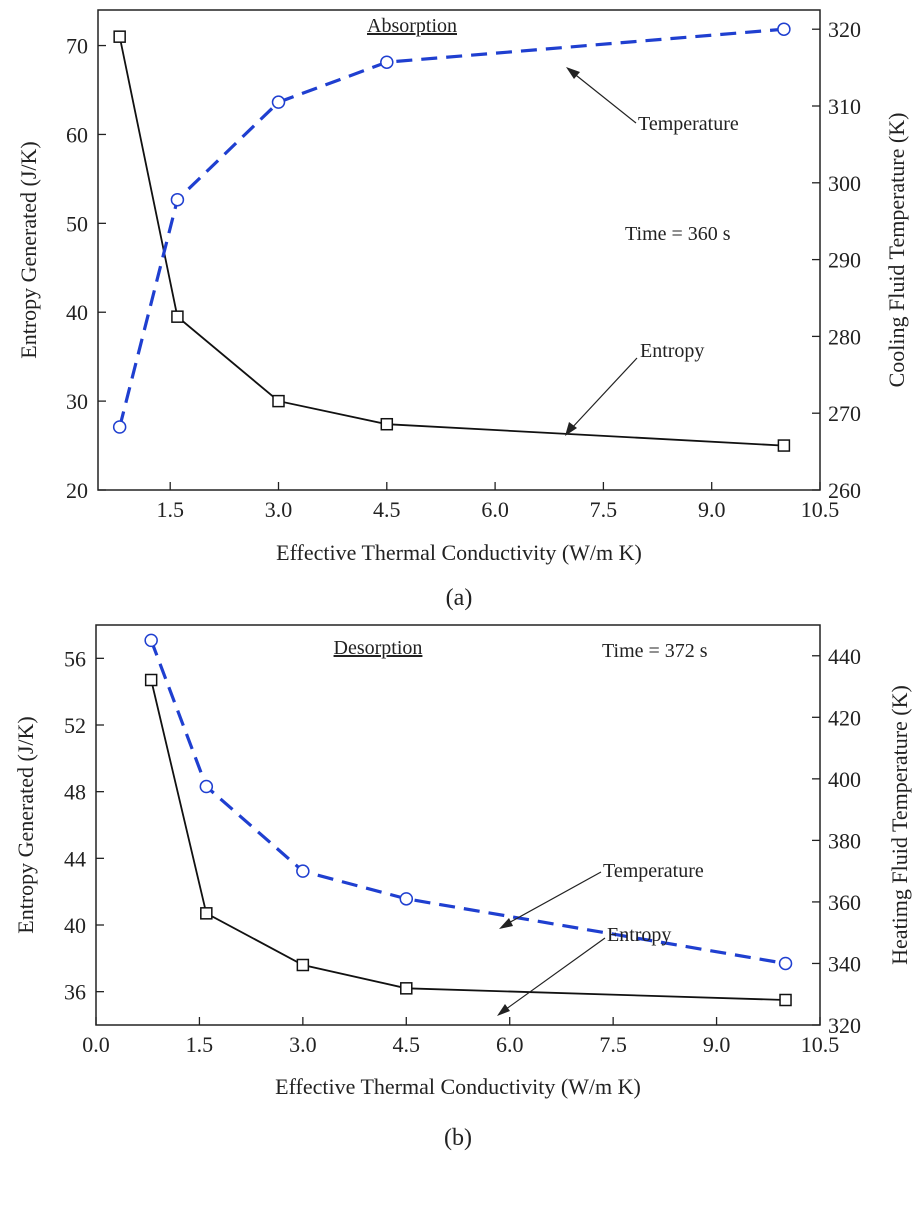  I want to click on panel-a-right-axis-label: Cooling Fluid Temperature (K), so click(896, 250).